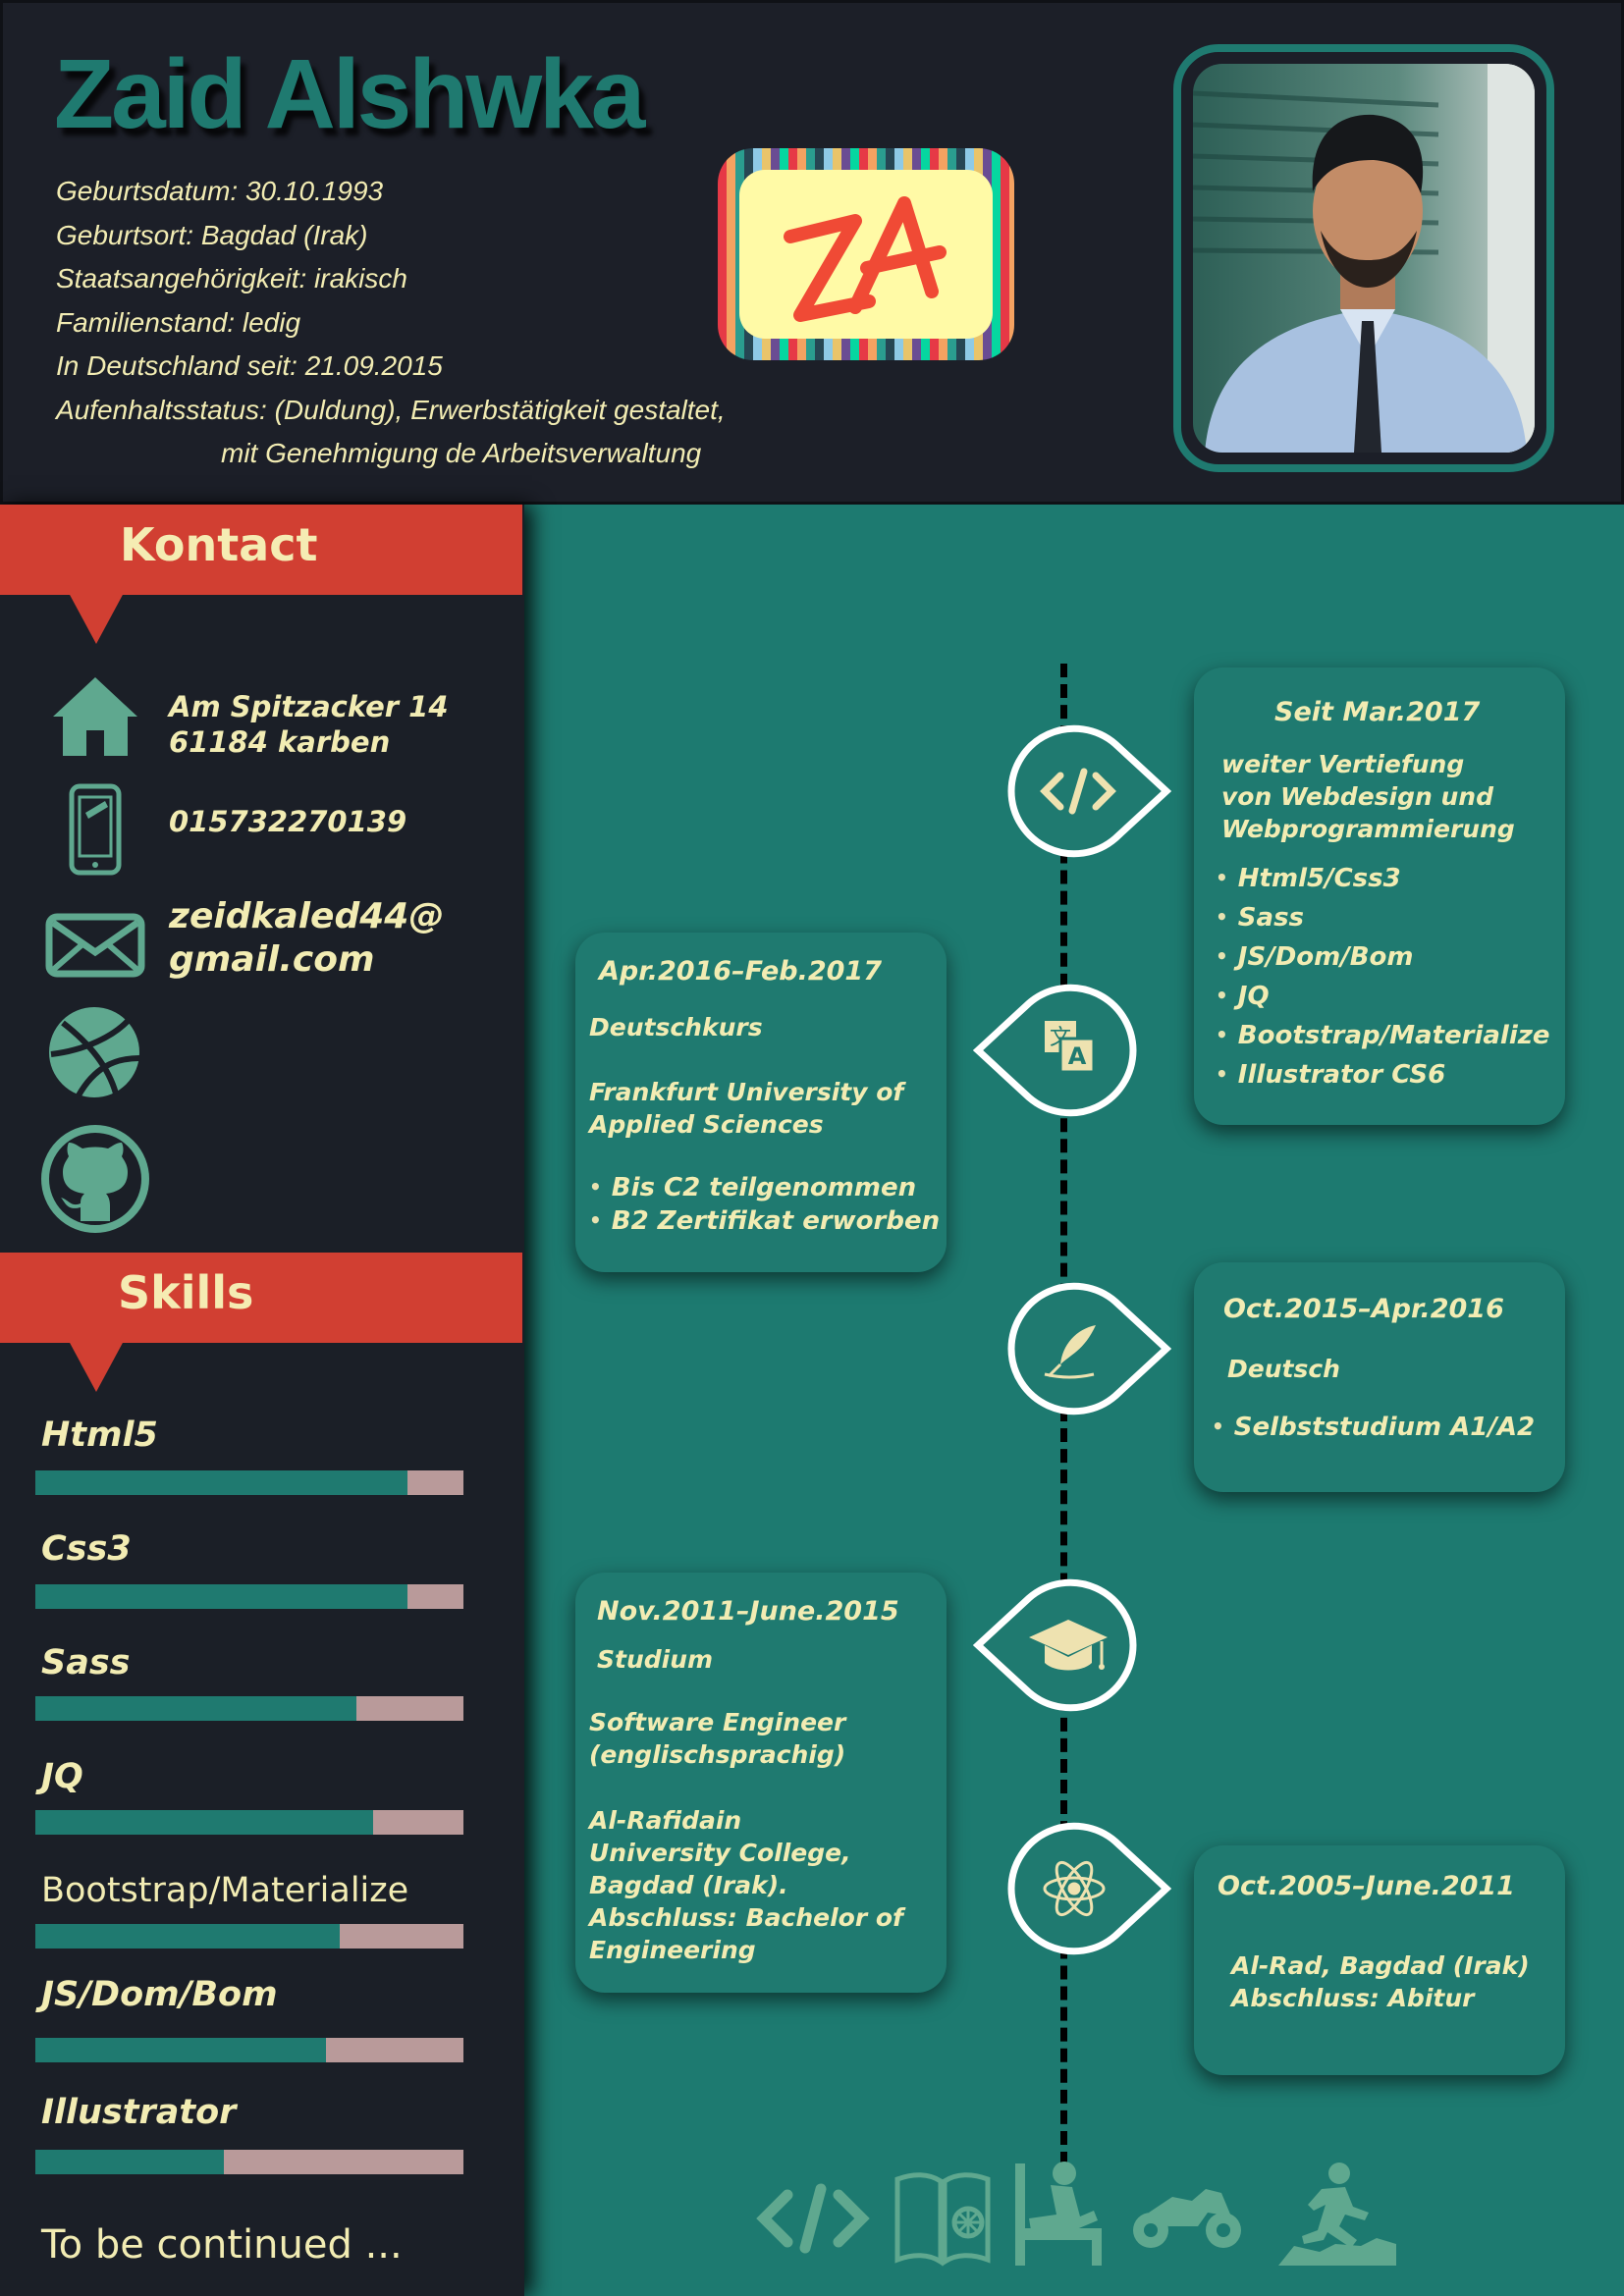 Image resolution: width=1624 pixels, height=2296 pixels. I want to click on timeline-line, so click(1063, 1414).